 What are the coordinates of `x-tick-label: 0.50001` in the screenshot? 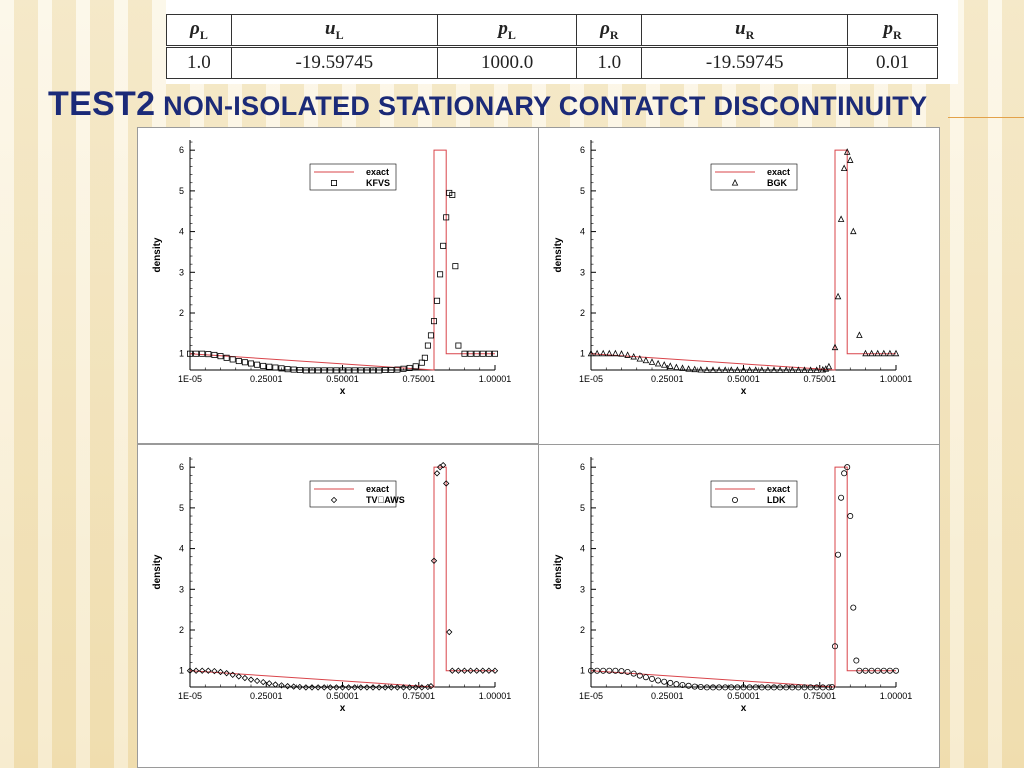 It's located at (342, 696).